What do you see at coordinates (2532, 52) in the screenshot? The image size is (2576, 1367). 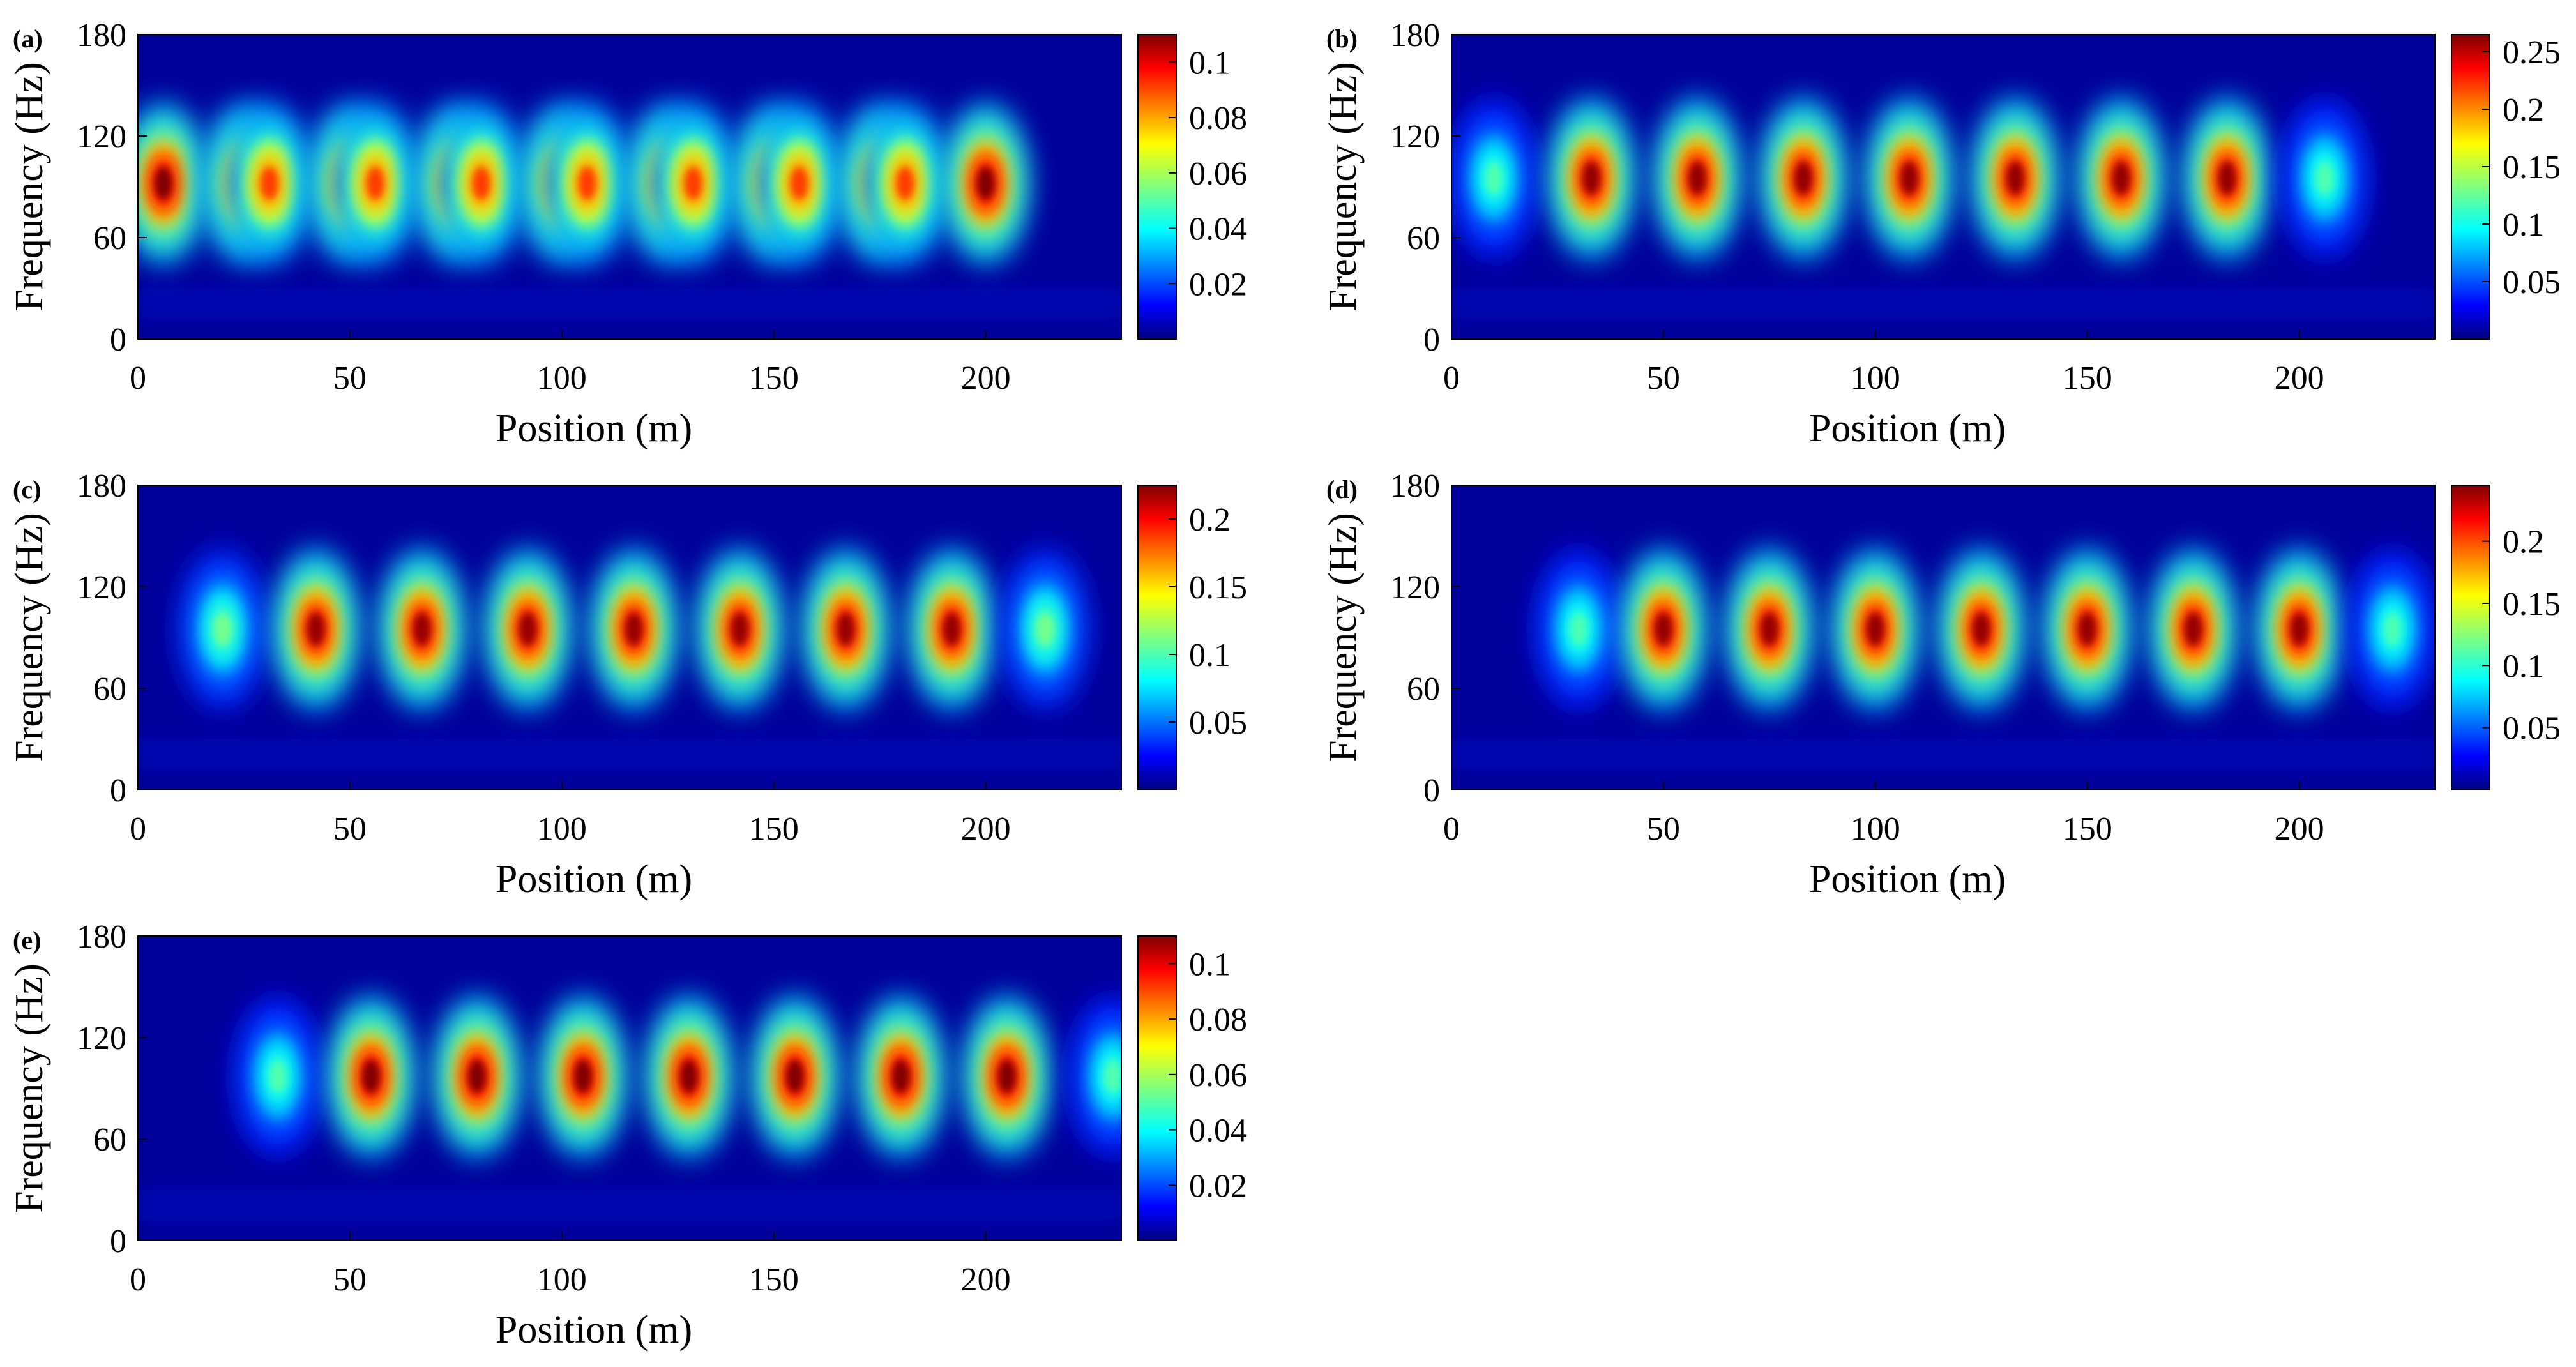 I see `colorbar-tick-label: 0.25` at bounding box center [2532, 52].